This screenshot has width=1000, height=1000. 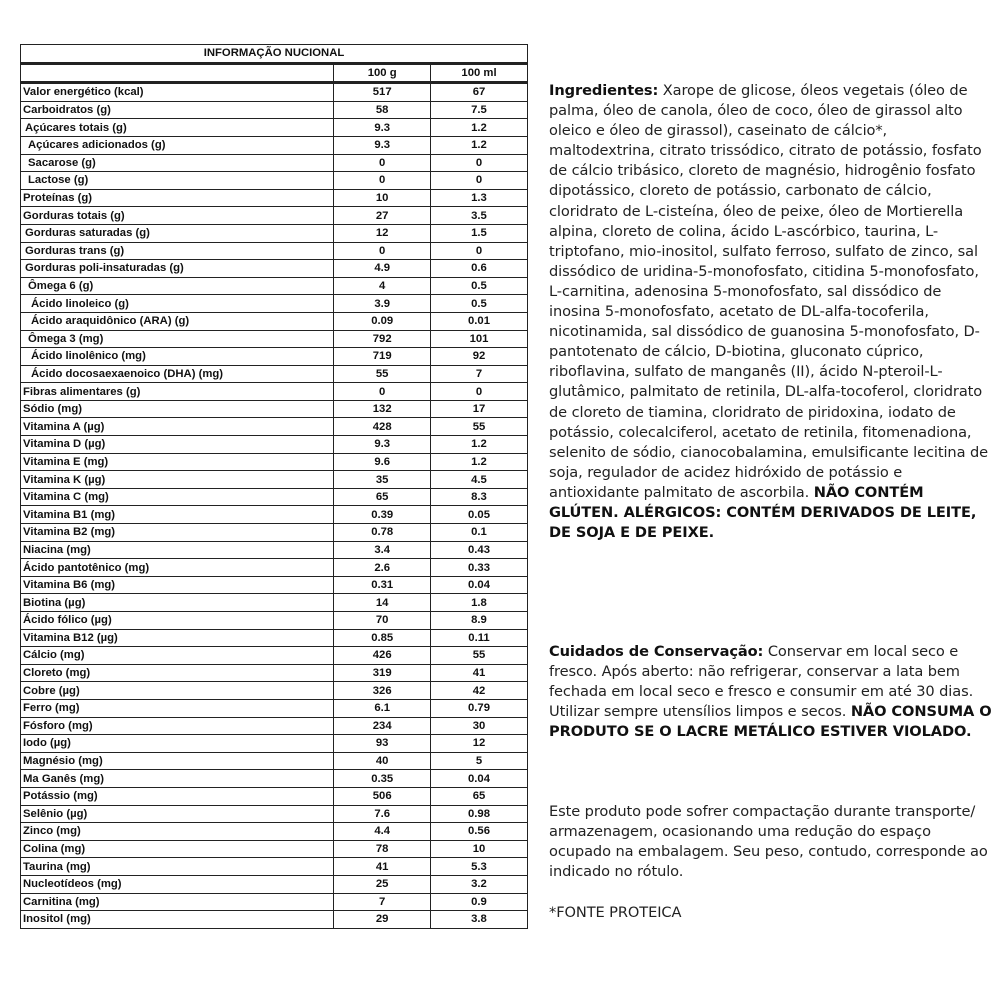 I want to click on value-100ml: 0.56, so click(x=479, y=831).